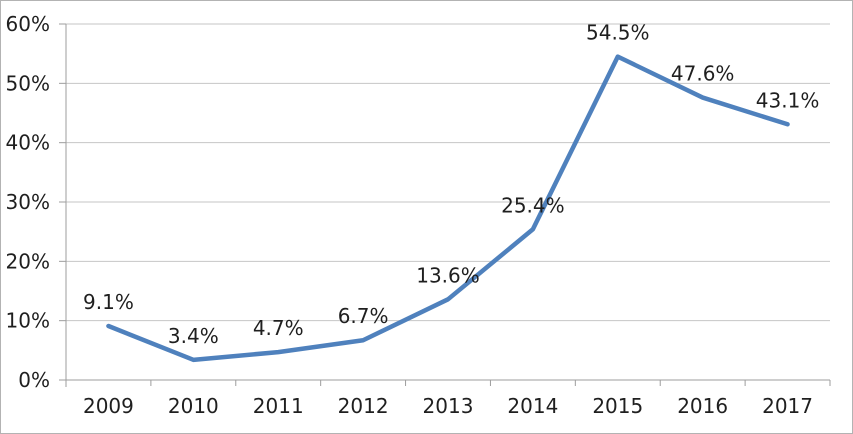  What do you see at coordinates (28, 143) in the screenshot?
I see `y-axis-tick-label: 40%` at bounding box center [28, 143].